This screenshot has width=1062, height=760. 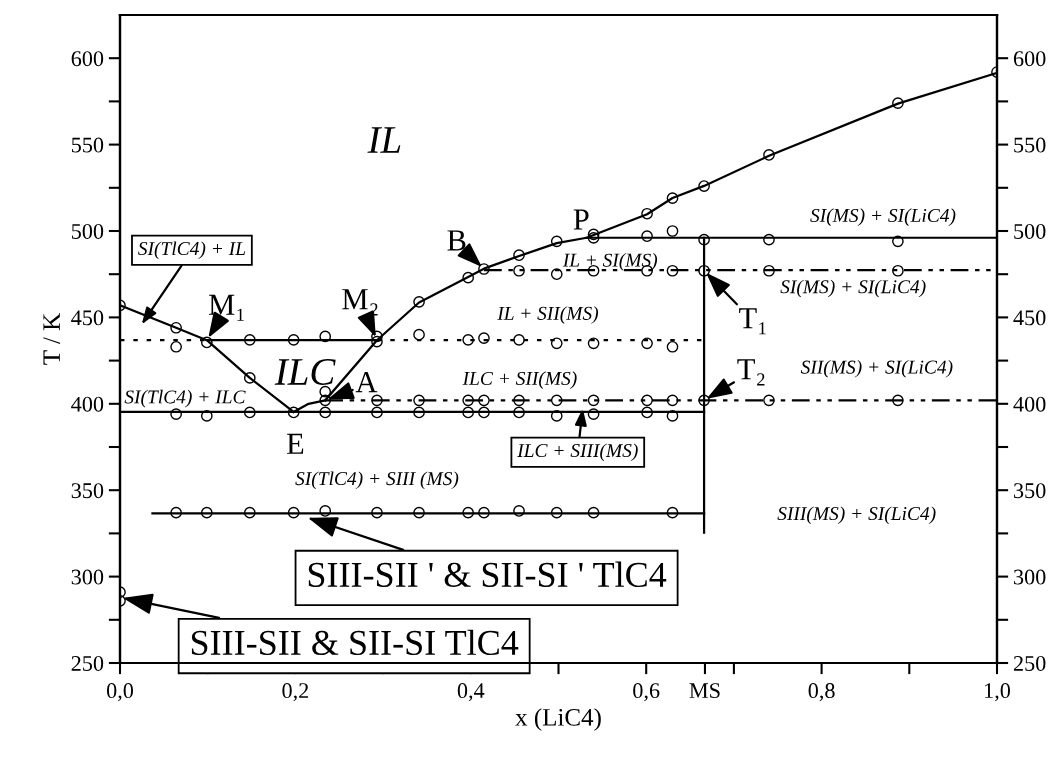 I want to click on y-tick-label: 400, so click(x=87, y=404).